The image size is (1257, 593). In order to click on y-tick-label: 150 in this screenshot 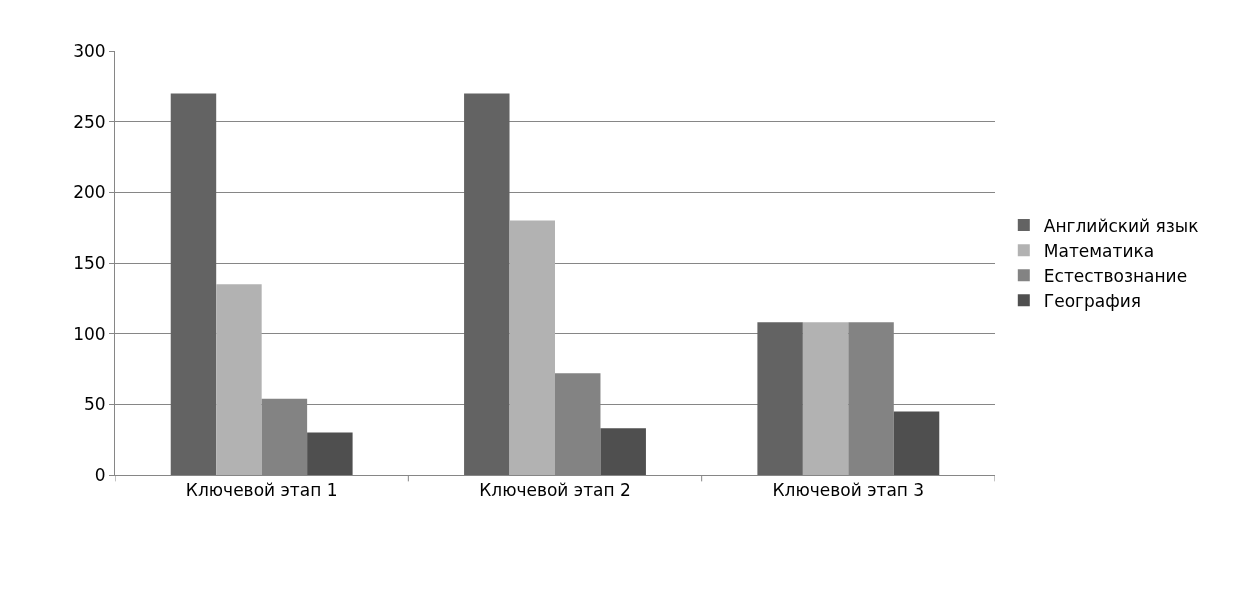, I will do `click(89, 262)`.